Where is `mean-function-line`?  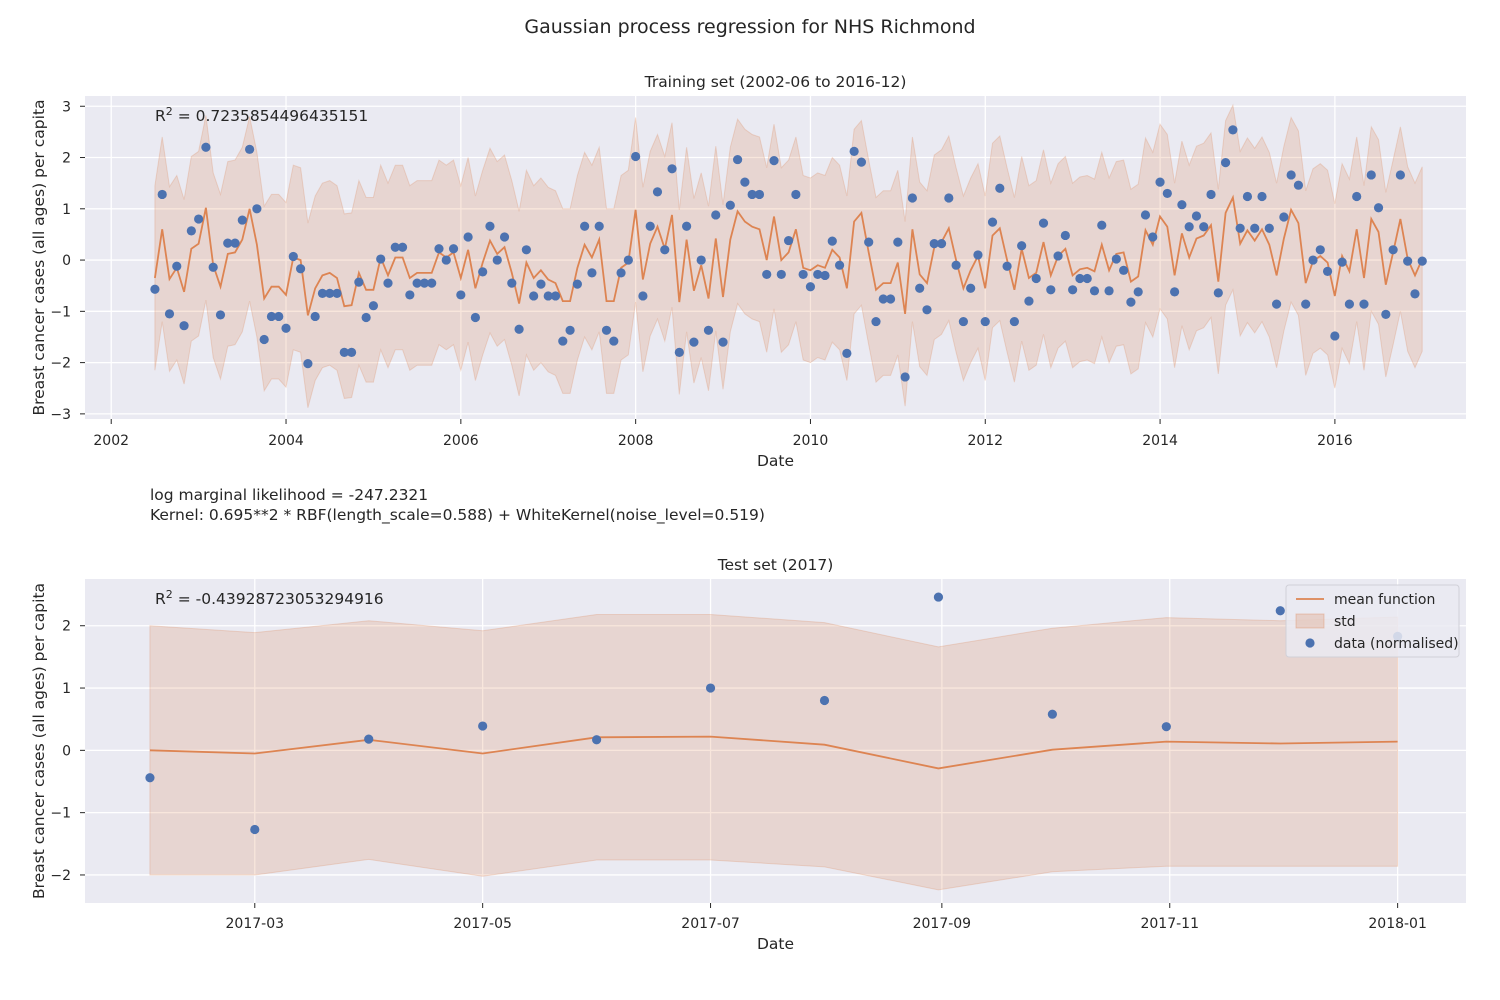 mean-function-line is located at coordinates (773, 752).